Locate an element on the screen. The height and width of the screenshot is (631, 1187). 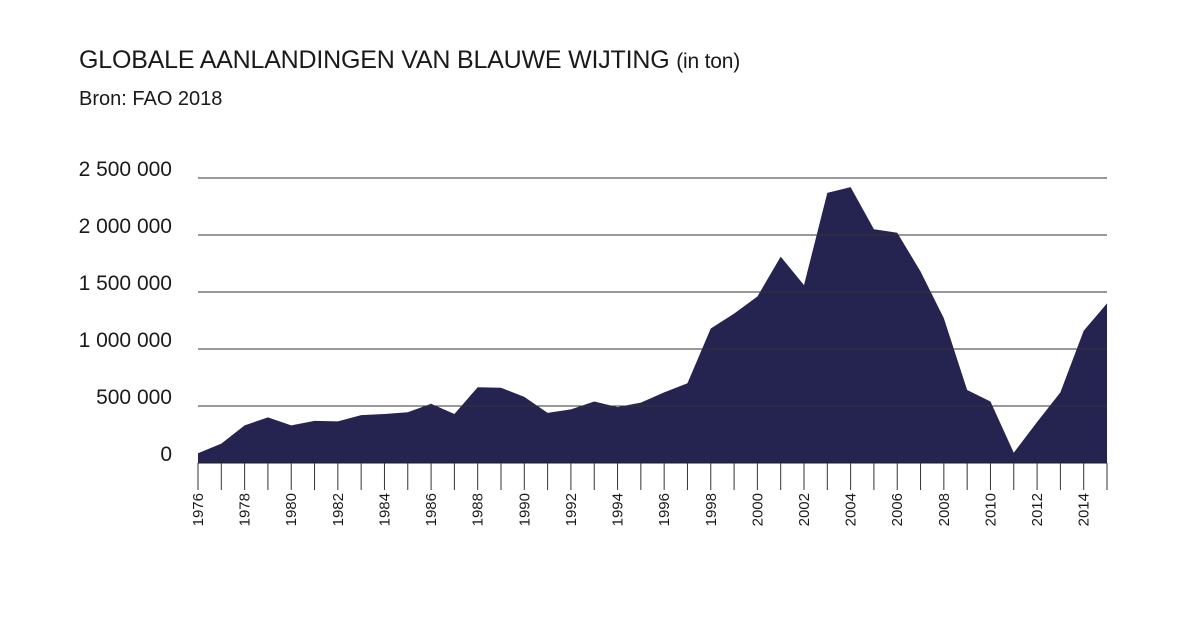
y-tick-label: 500 000 is located at coordinates (134, 397).